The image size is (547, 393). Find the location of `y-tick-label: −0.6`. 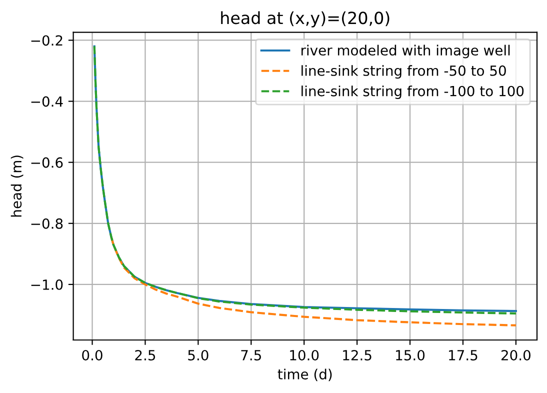

y-tick-label: −0.6 is located at coordinates (47, 162).